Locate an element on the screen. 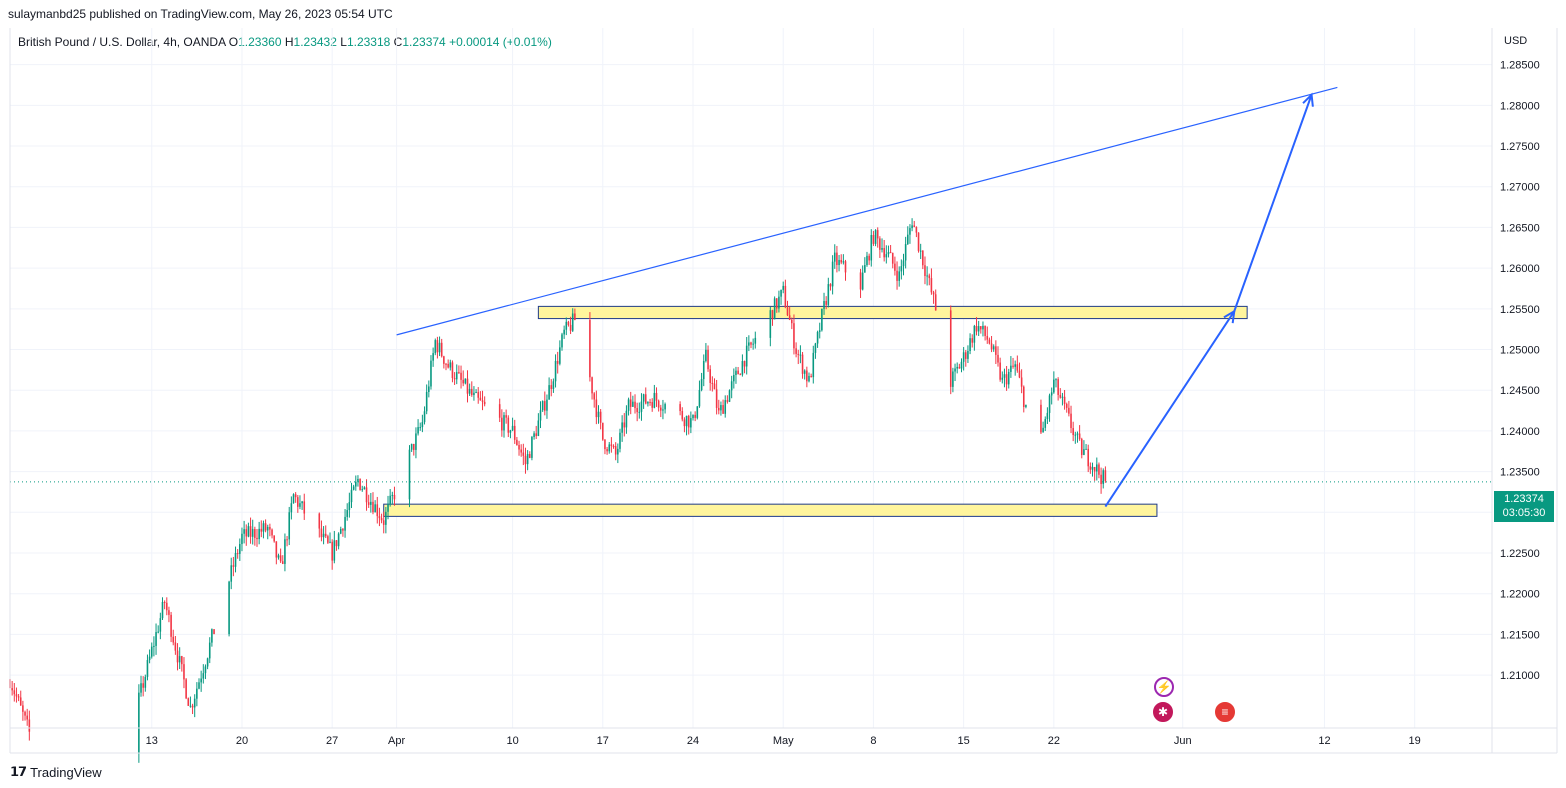 This screenshot has height=788, width=1566. y-tick-label: 1.21500 is located at coordinates (1520, 635).